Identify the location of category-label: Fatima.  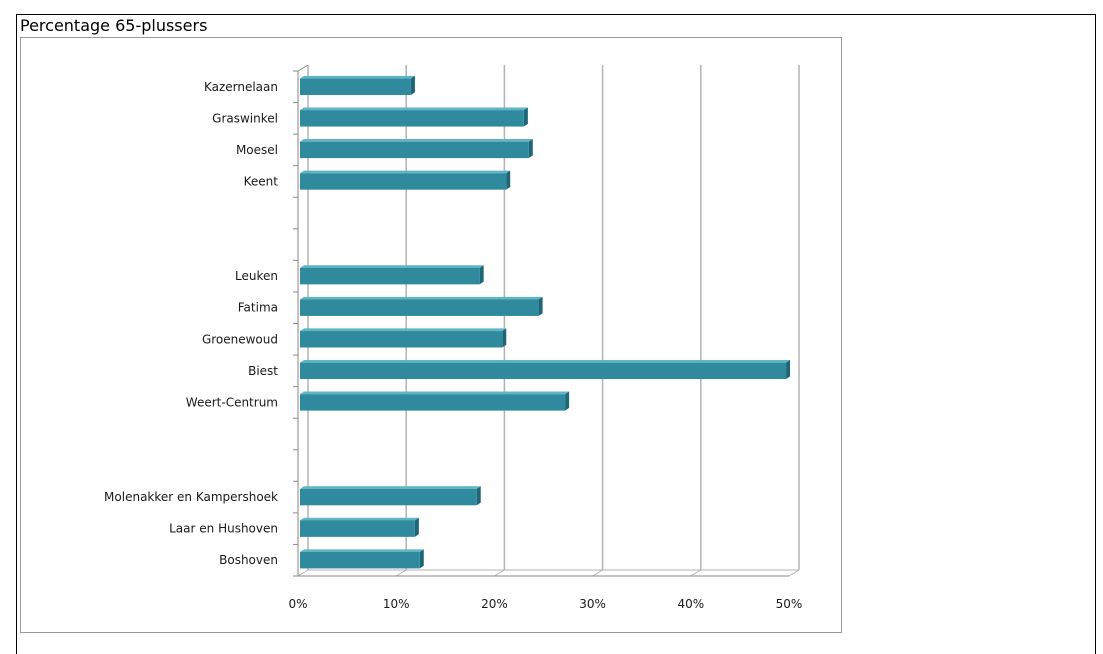
(258, 308).